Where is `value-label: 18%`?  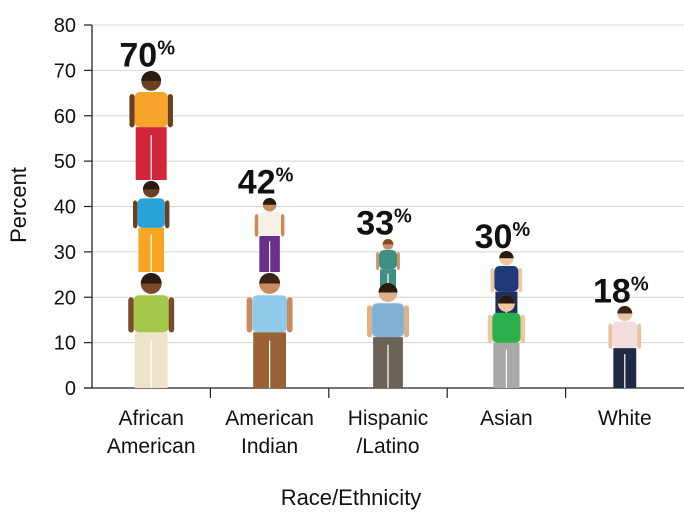 value-label: 18% is located at coordinates (621, 291).